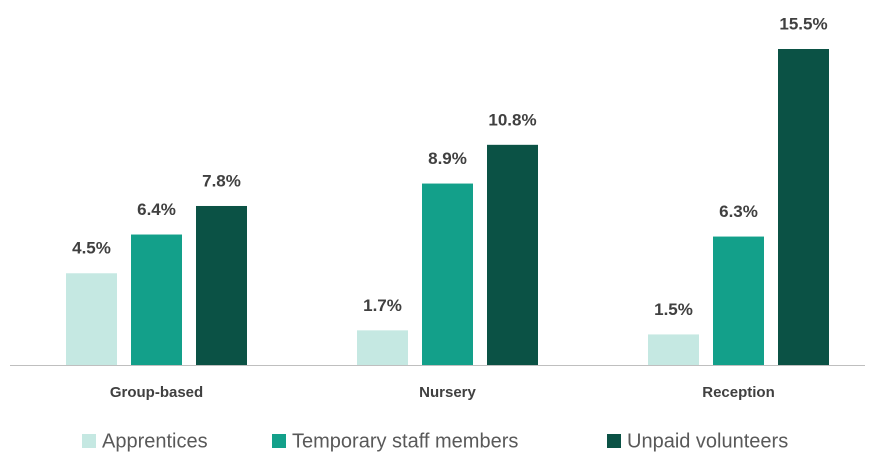 Image resolution: width=871 pixels, height=454 pixels. Describe the element at coordinates (707, 441) in the screenshot. I see `legend-label: Unpaid volunteers` at that location.